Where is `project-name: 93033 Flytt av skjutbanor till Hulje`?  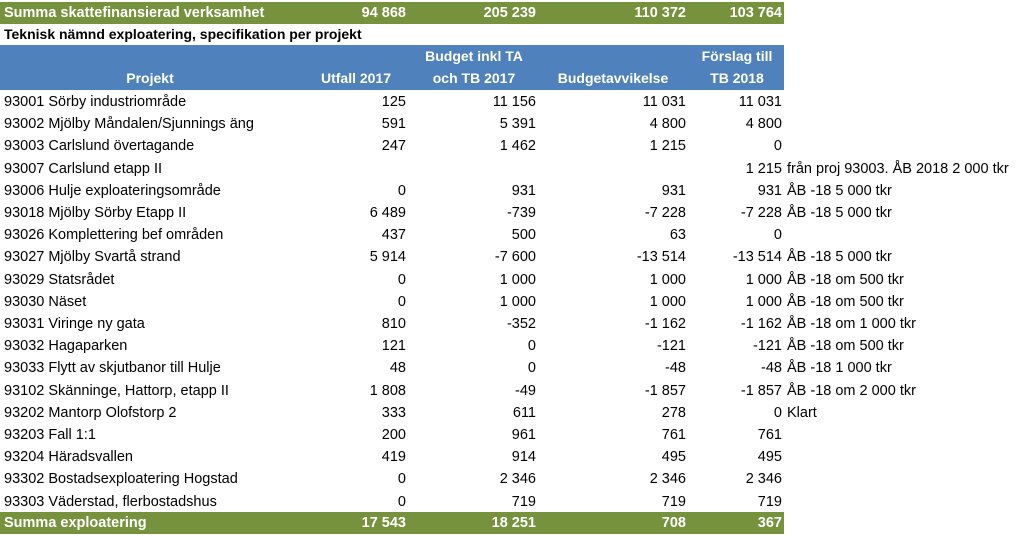
project-name: 93033 Flytt av skjutbanor till Hulje is located at coordinates (112, 368).